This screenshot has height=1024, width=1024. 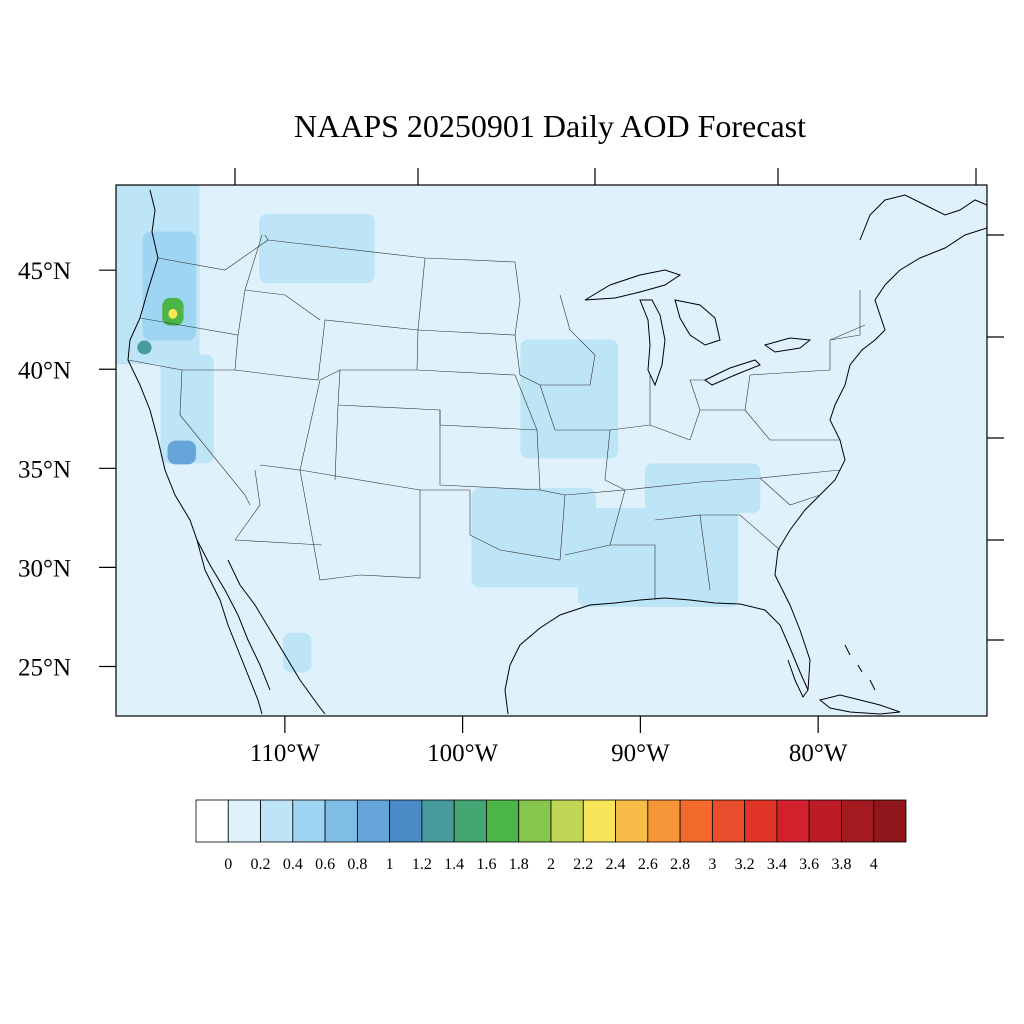 I want to click on aod-region-gulf-coast-south, so click(x=658, y=557).